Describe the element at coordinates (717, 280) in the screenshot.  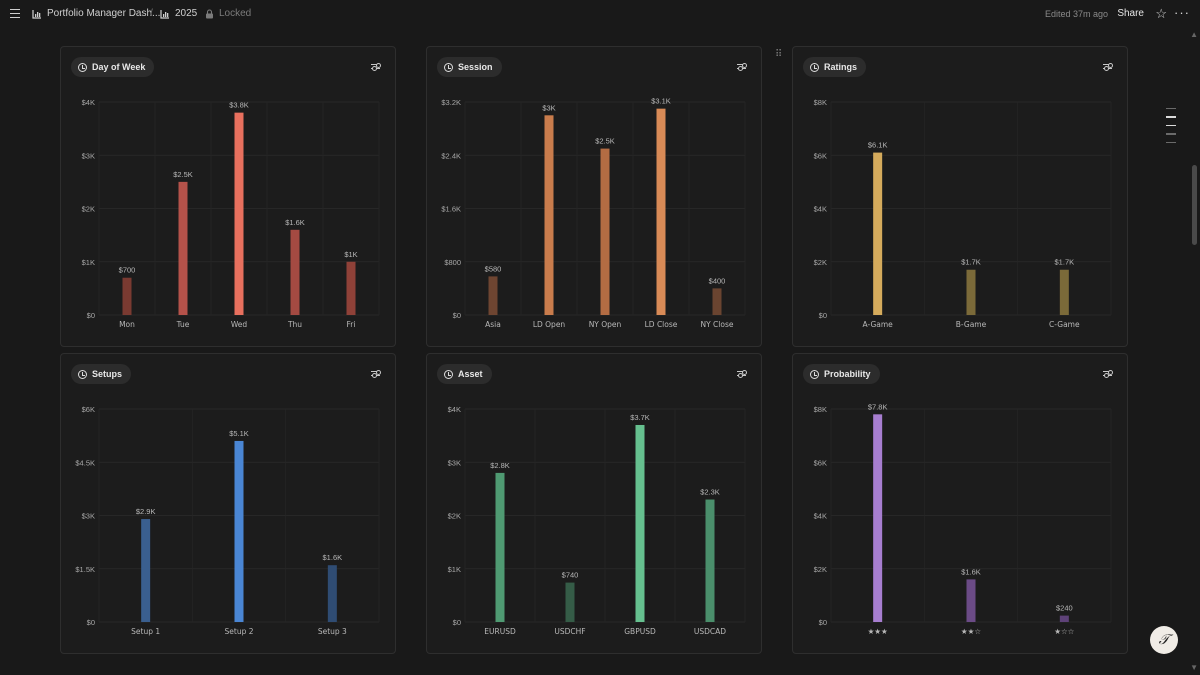
I see `bar-value-label: $400` at that location.